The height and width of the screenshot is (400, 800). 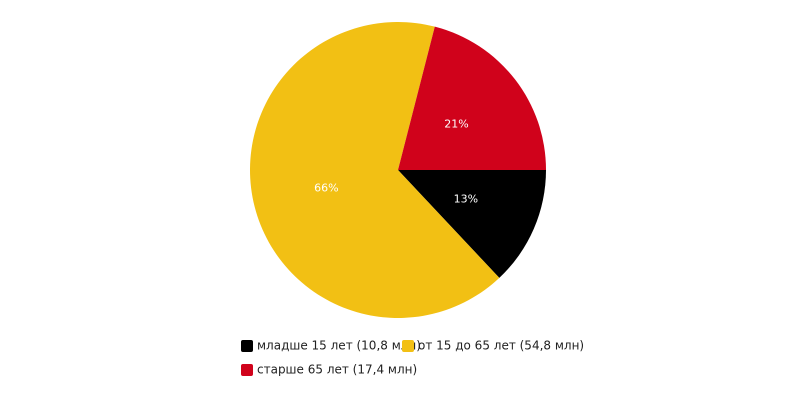 What do you see at coordinates (337, 370) in the screenshot?
I see `legend-label: старше 65 лет (17,4 млн)` at bounding box center [337, 370].